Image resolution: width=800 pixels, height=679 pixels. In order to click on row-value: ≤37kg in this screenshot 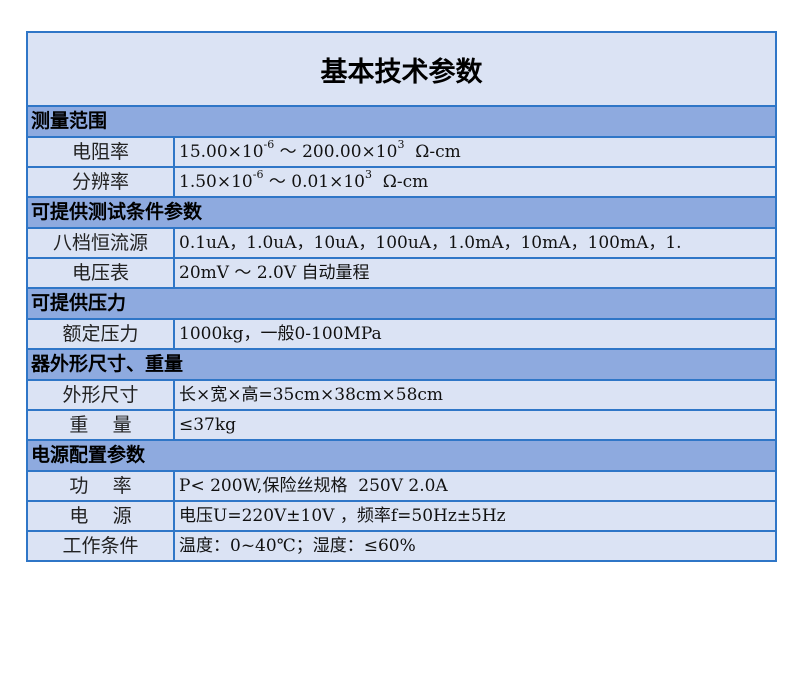, I will do `click(208, 425)`.